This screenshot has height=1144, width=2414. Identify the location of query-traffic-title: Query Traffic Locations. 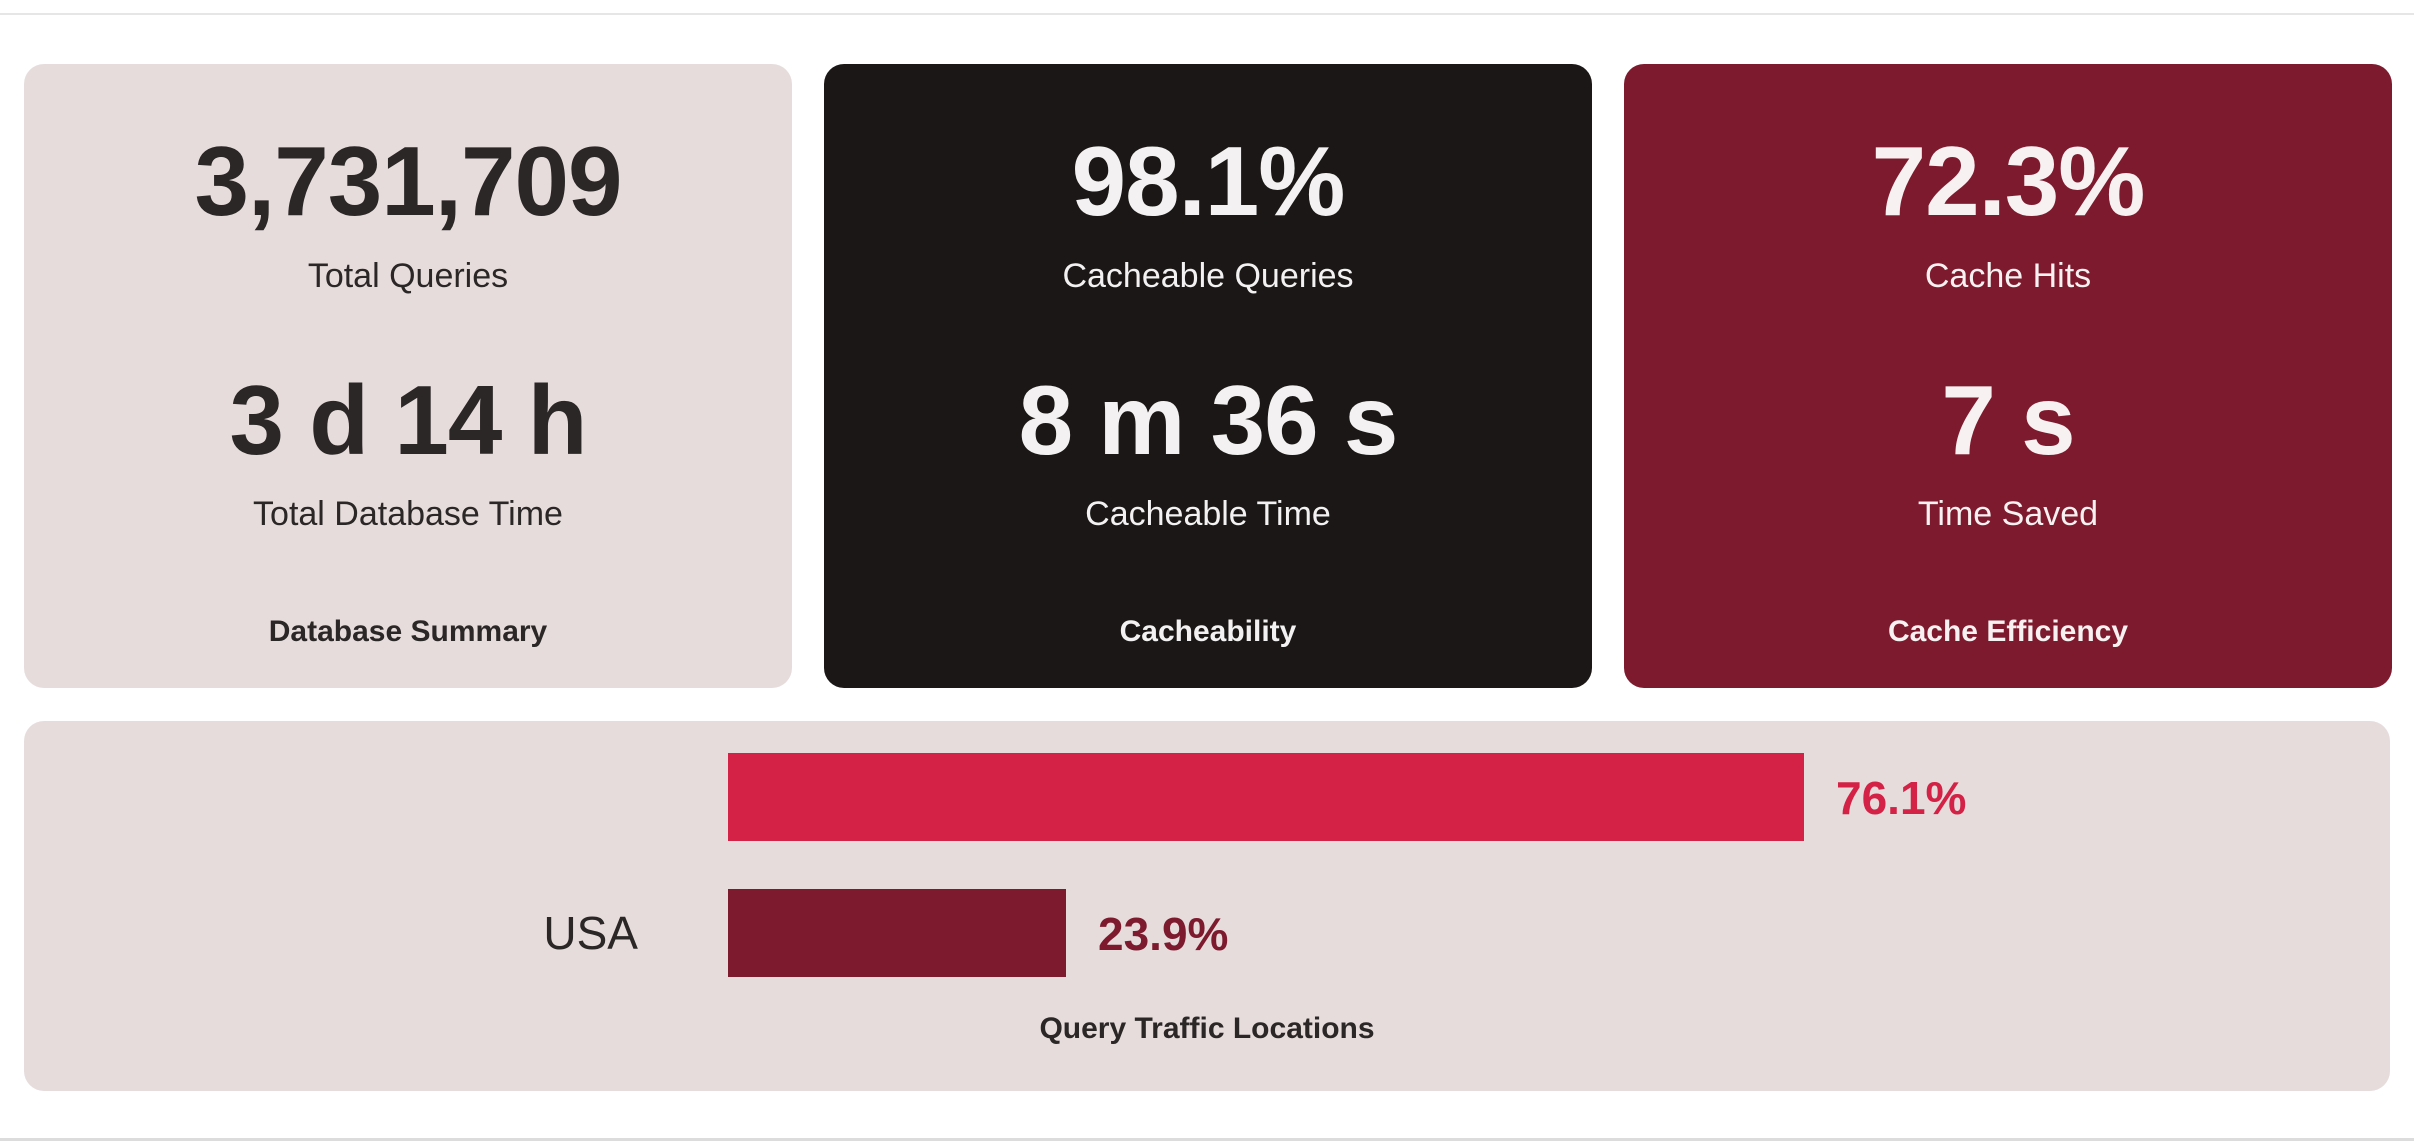
(1207, 1028).